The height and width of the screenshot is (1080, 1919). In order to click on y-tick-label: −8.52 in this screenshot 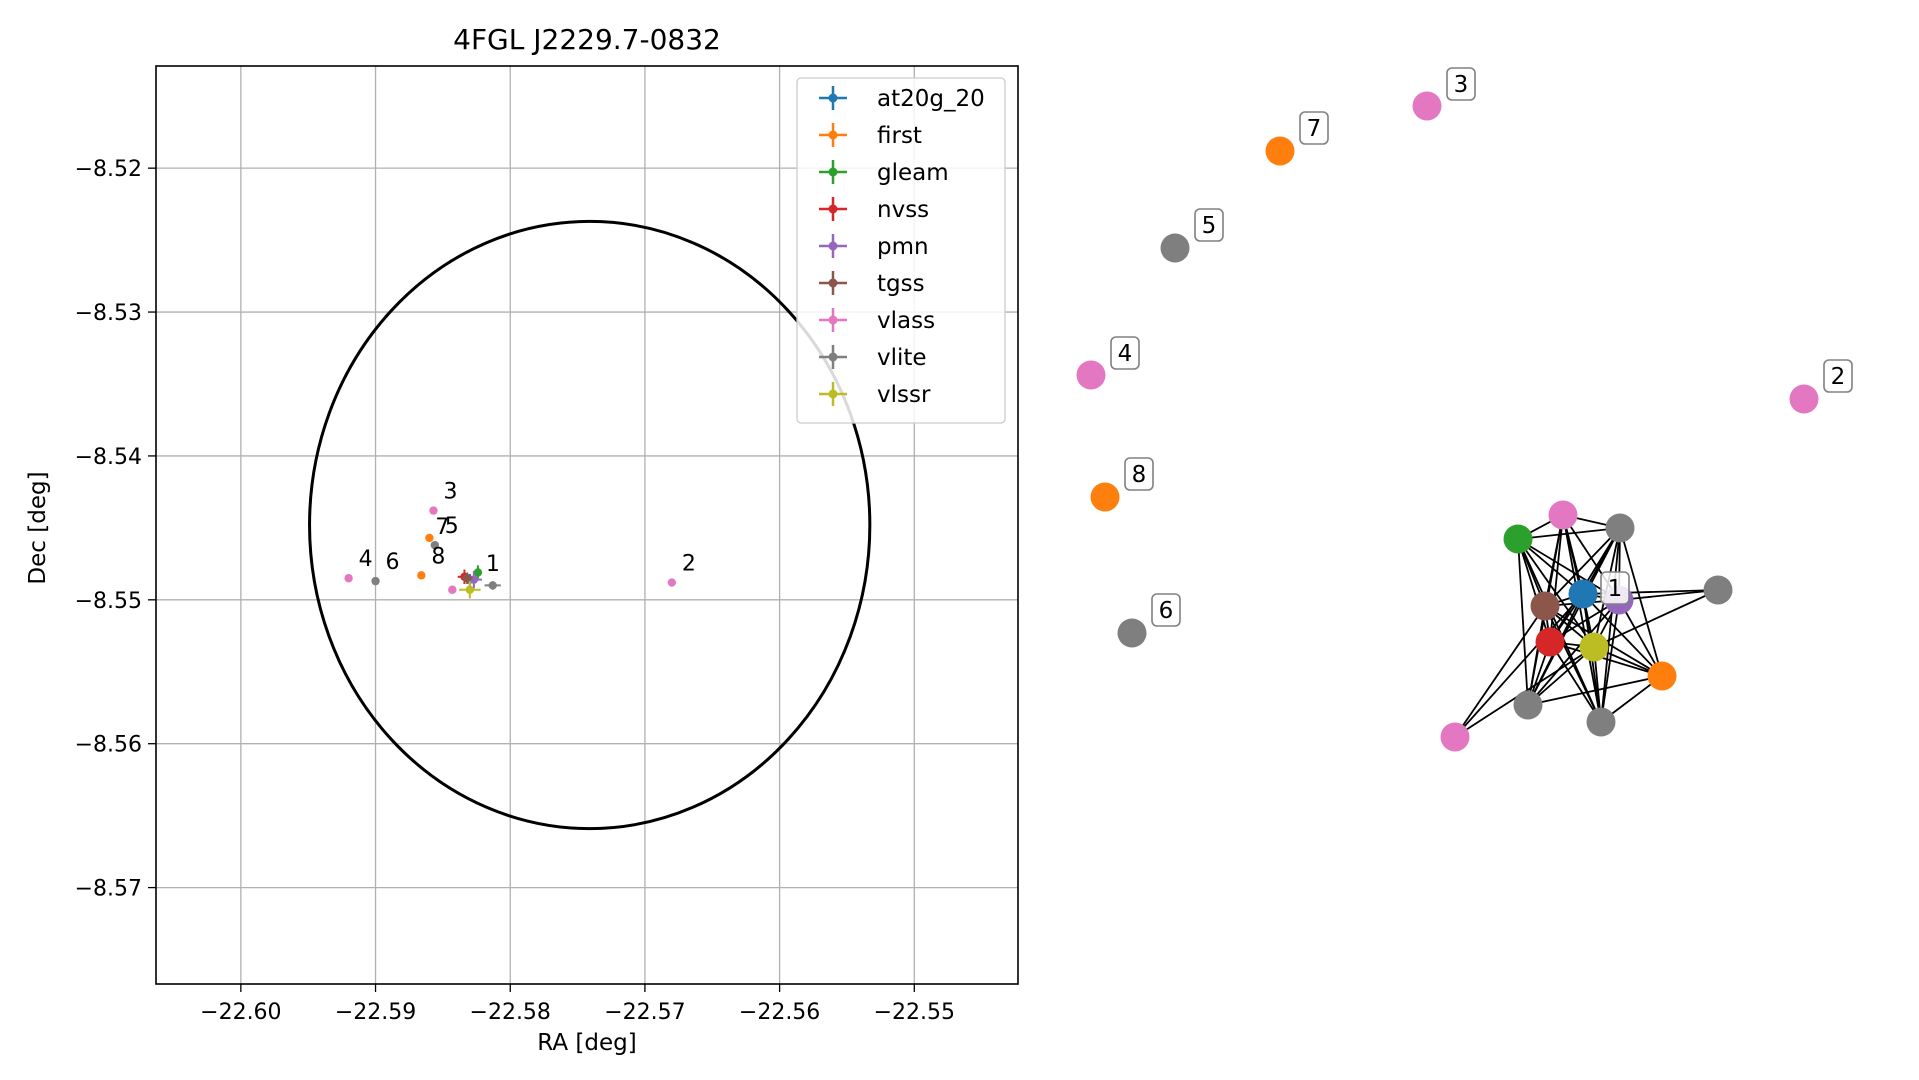, I will do `click(108, 169)`.